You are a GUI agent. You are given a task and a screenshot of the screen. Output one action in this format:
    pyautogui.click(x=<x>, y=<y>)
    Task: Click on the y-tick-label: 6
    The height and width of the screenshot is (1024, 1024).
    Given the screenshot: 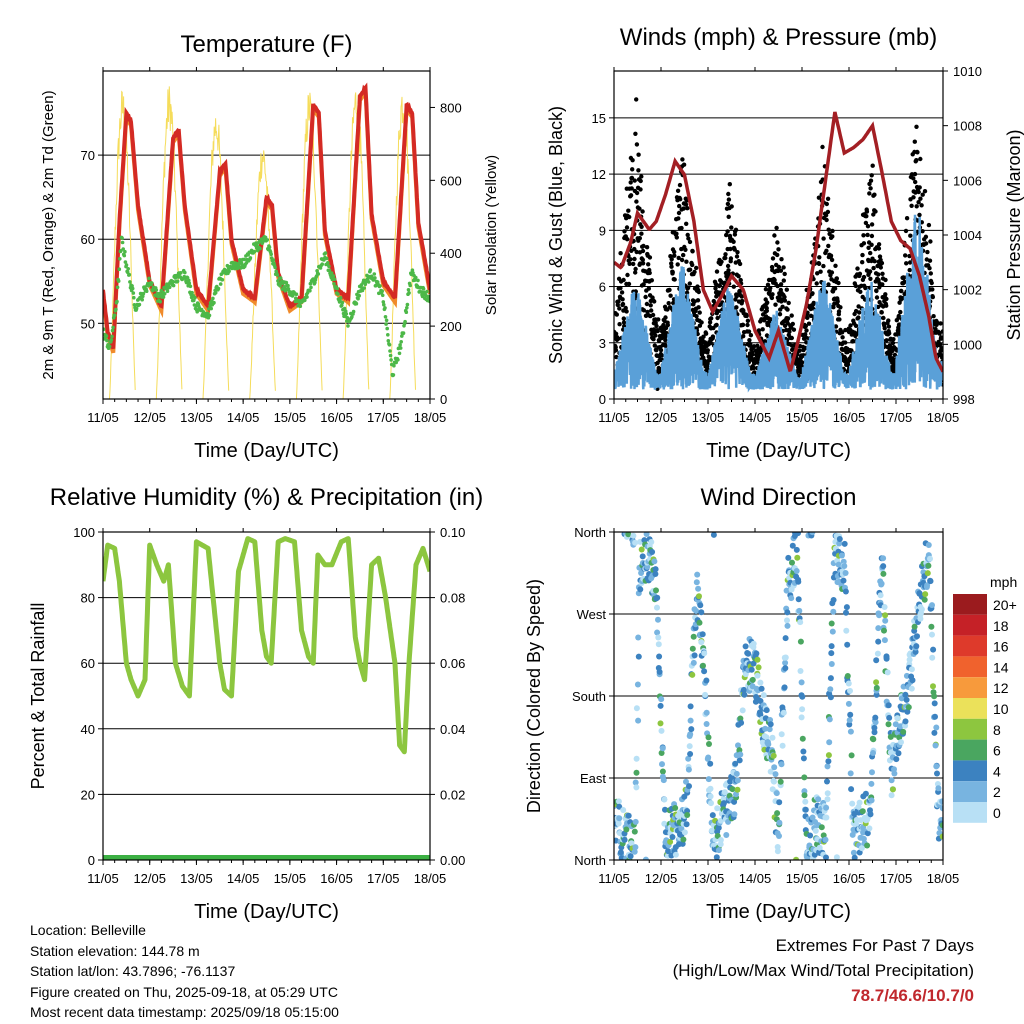 What is the action you would take?
    pyautogui.click(x=602, y=287)
    